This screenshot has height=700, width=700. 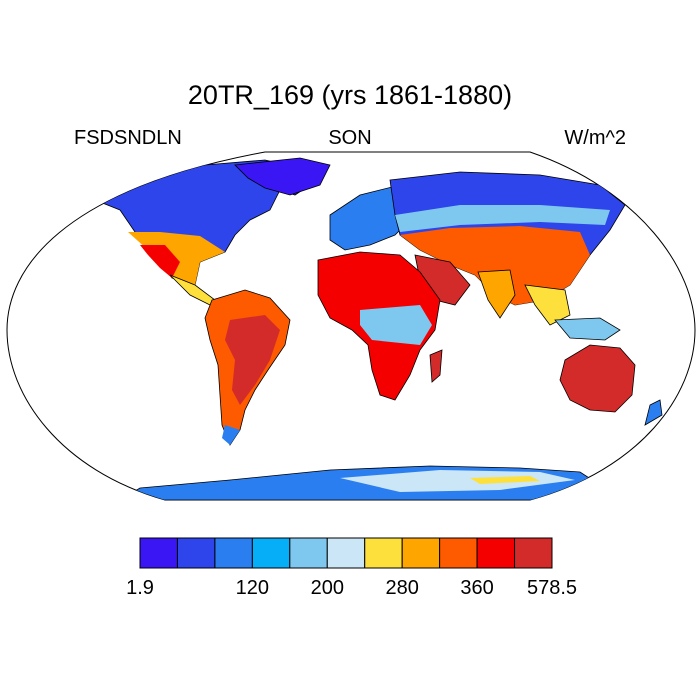 I want to click on variable-label: FSDSNDLN, so click(x=128, y=138).